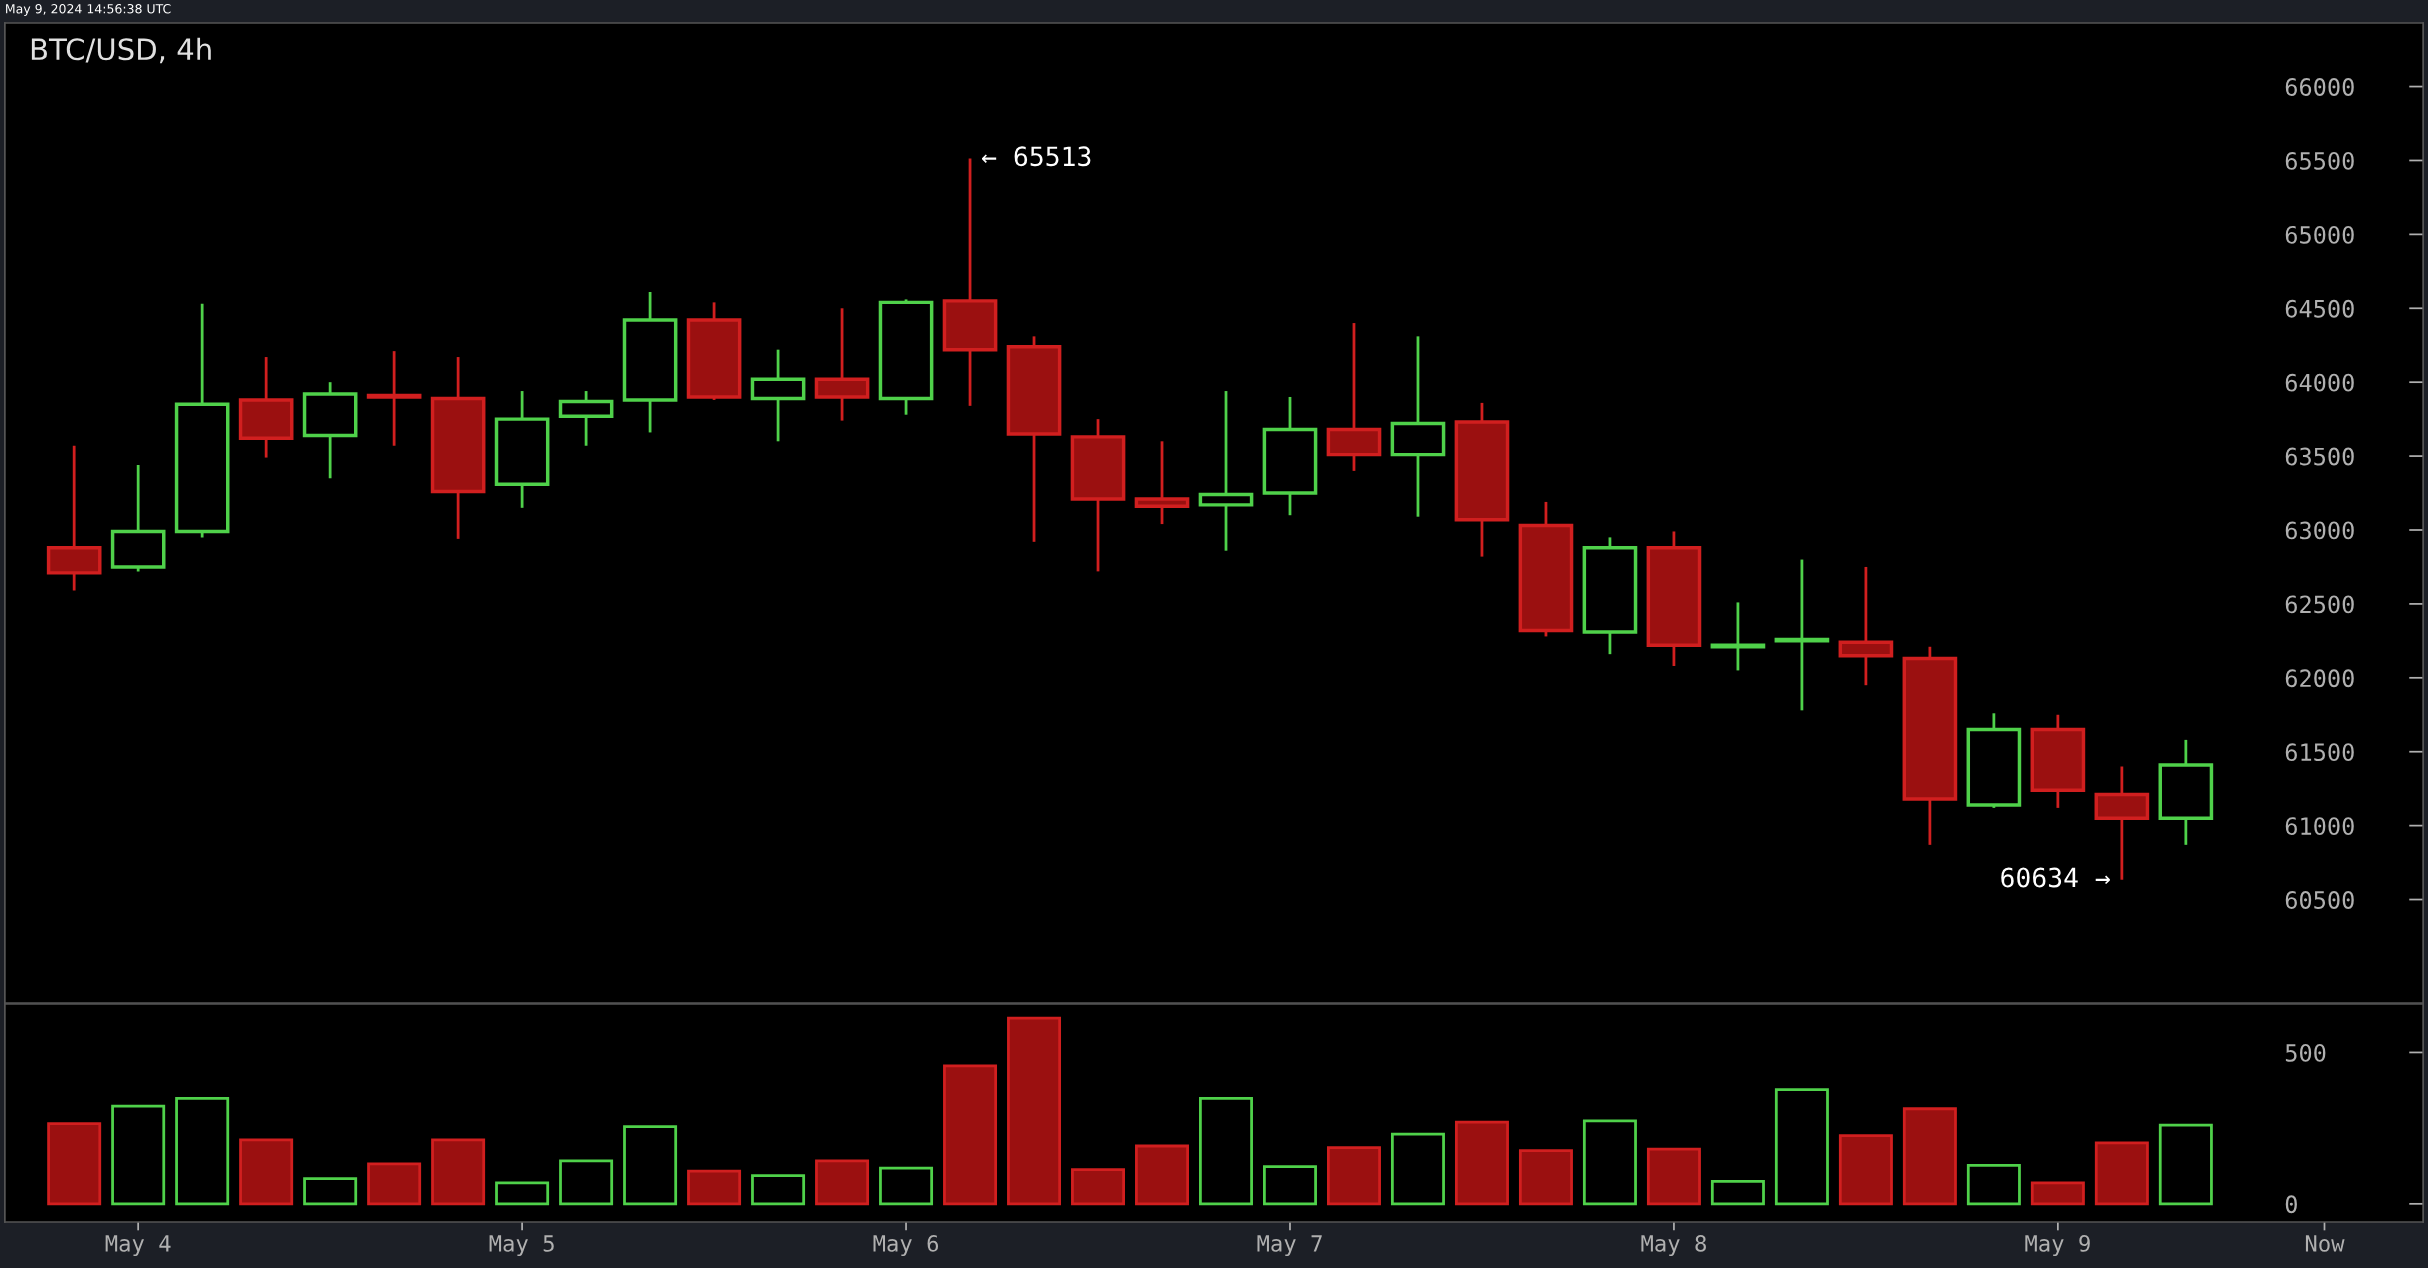  I want to click on y-tick-label: 66000, so click(2319, 87).